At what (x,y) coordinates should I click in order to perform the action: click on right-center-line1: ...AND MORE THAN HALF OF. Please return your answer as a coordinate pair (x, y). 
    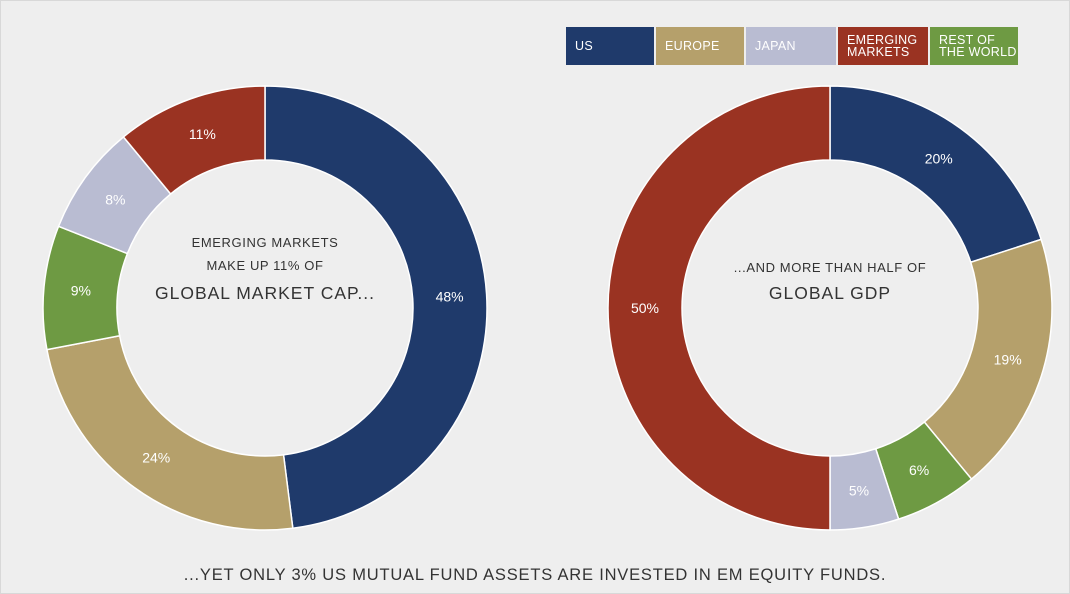
    Looking at the image, I should click on (830, 267).